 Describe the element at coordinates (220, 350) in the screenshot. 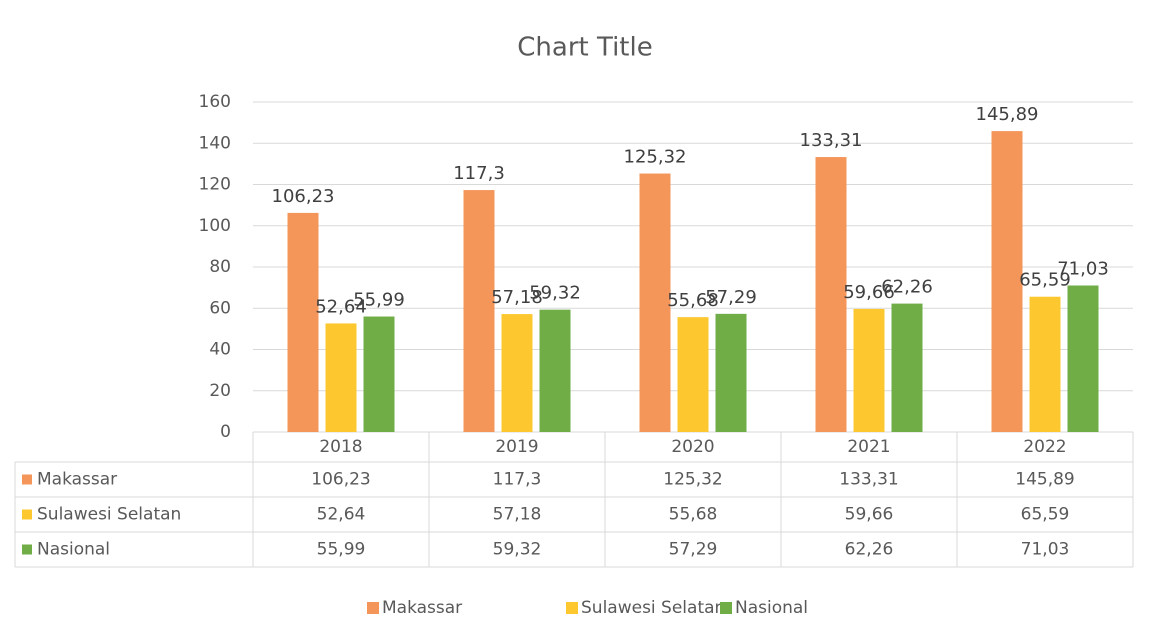

I see `y-tick-label: 40` at that location.